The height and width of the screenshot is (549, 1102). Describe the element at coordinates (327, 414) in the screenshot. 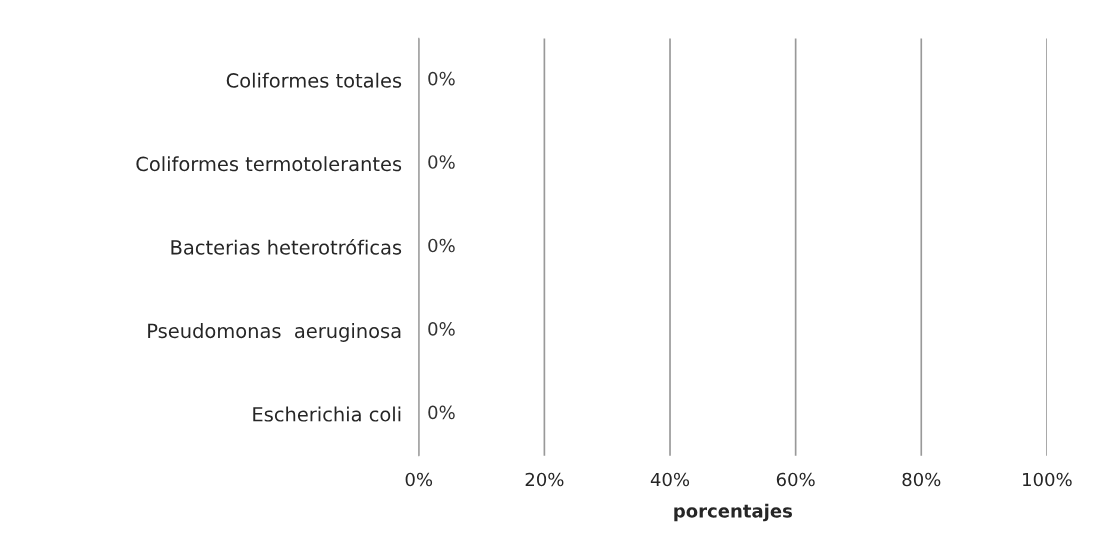

I see `y-tick-label: Escherichia coli` at that location.